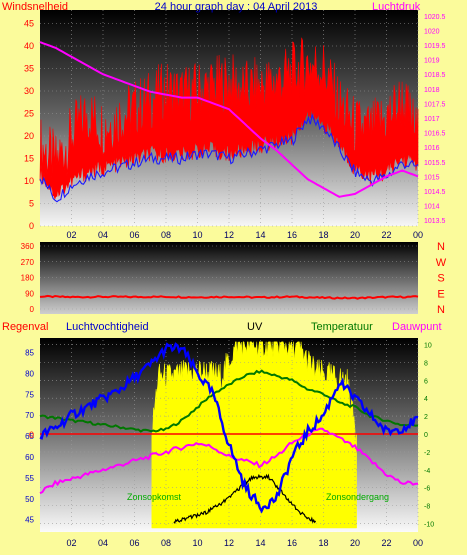 Image resolution: width=467 pixels, height=555 pixels. Describe the element at coordinates (342, 327) in the screenshot. I see `temperature-label: Temperatuur` at that location.